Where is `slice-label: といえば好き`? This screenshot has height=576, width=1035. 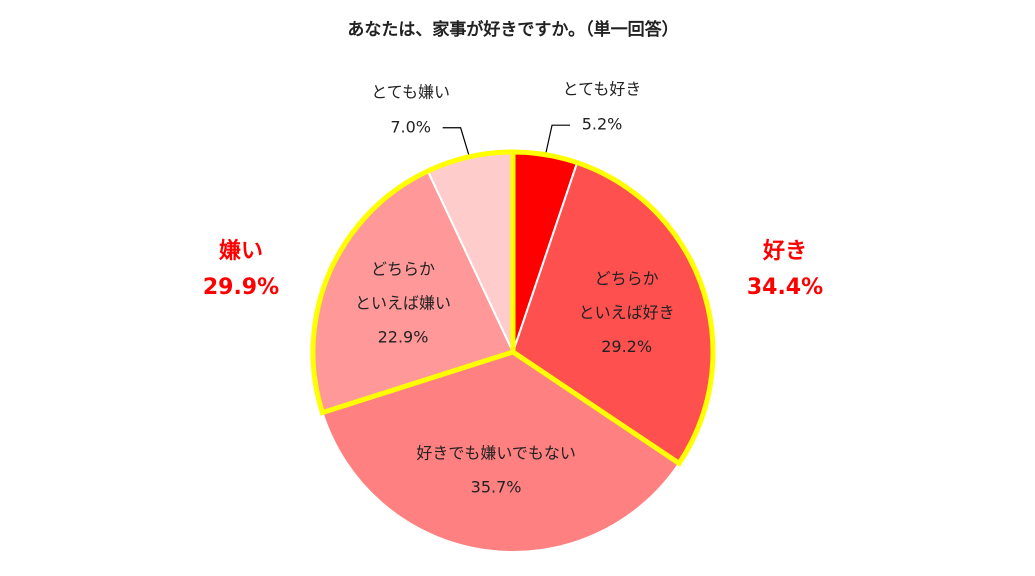 slice-label: といえば好き is located at coordinates (627, 312).